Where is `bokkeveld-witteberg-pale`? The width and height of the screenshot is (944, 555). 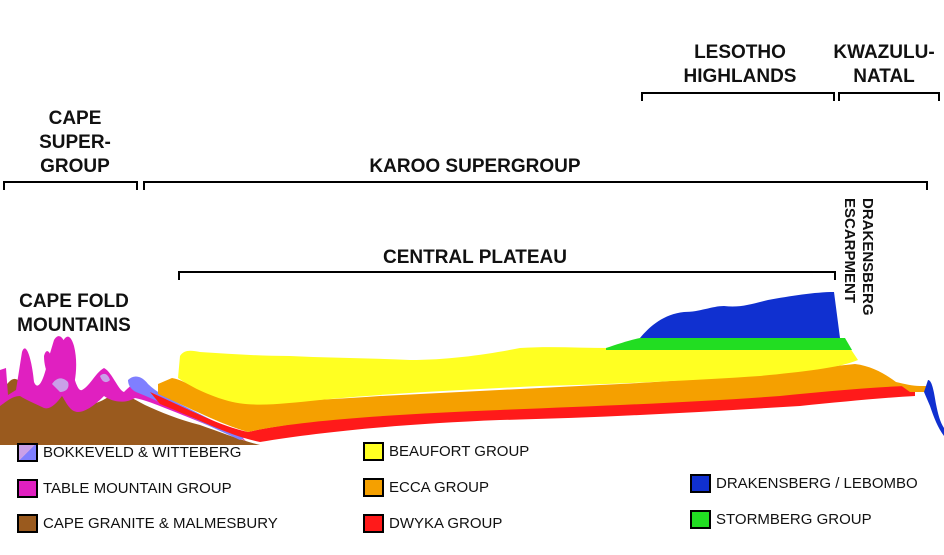
bokkeveld-witteberg-pale is located at coordinates (81, 382).